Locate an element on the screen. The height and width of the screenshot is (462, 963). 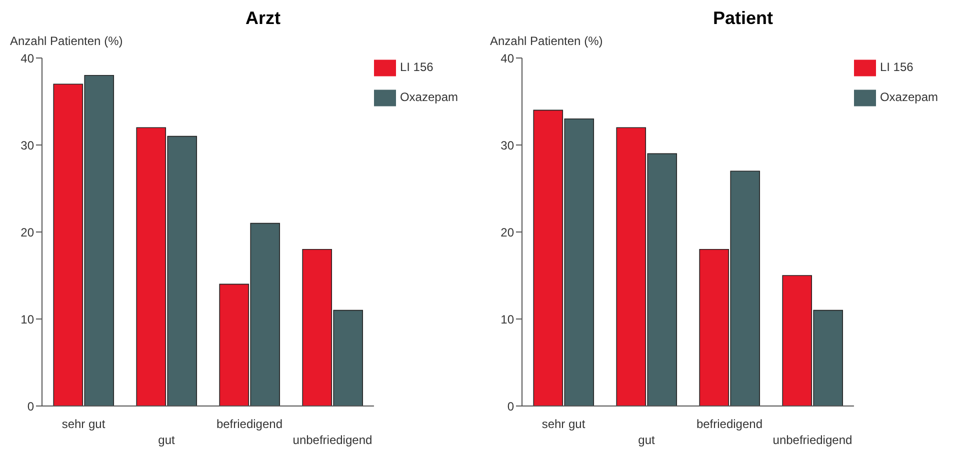
chart-title: Arzt is located at coordinates (263, 19).